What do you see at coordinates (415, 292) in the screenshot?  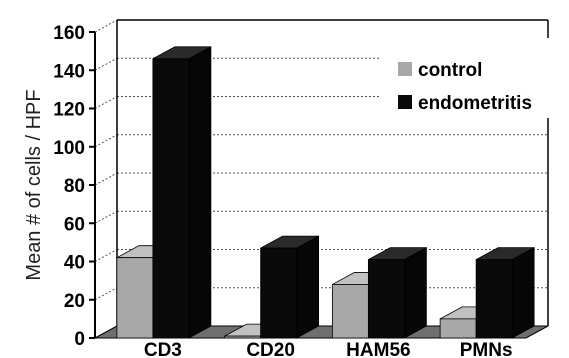 I see `bar-endometritis-ham56-side` at bounding box center [415, 292].